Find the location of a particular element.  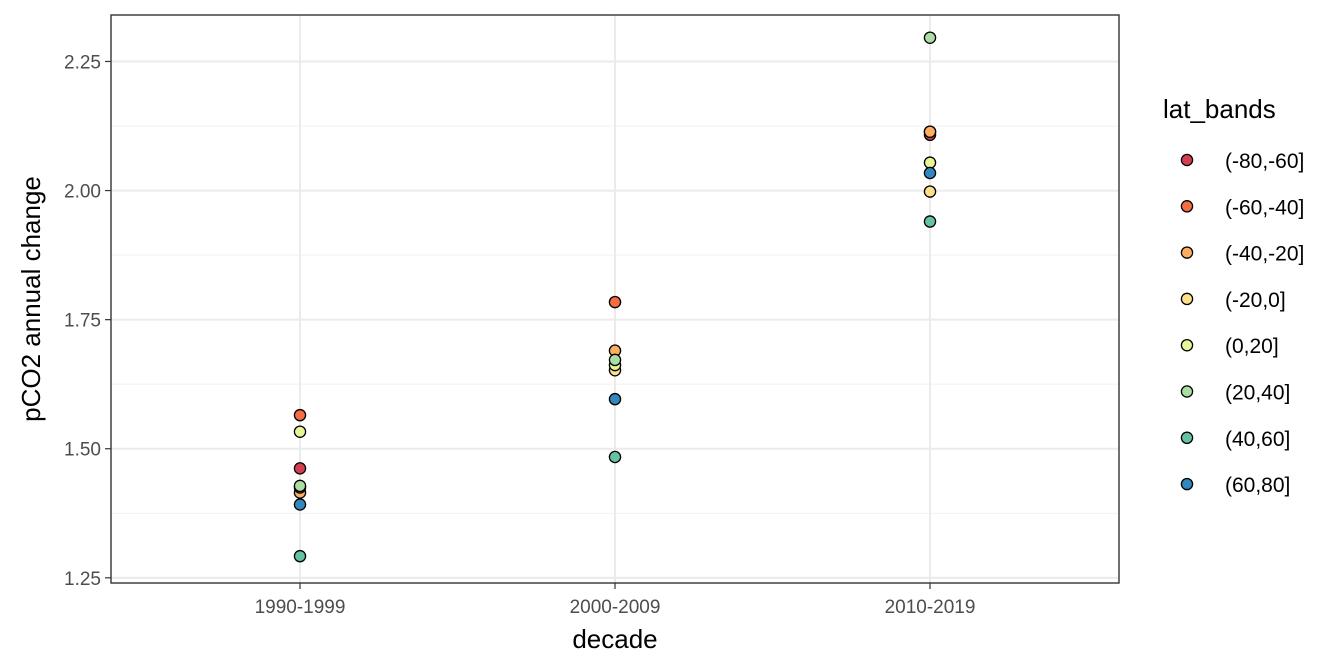

y-tick-label: 1.25 is located at coordinates (82, 579).